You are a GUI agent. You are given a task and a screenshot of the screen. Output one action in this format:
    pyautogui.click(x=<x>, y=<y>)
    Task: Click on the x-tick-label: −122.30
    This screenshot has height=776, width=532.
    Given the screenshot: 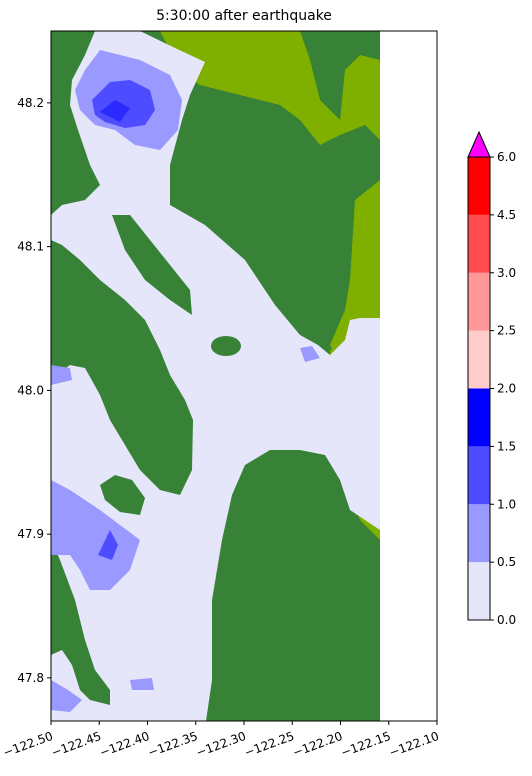 What is the action you would take?
    pyautogui.click(x=221, y=744)
    